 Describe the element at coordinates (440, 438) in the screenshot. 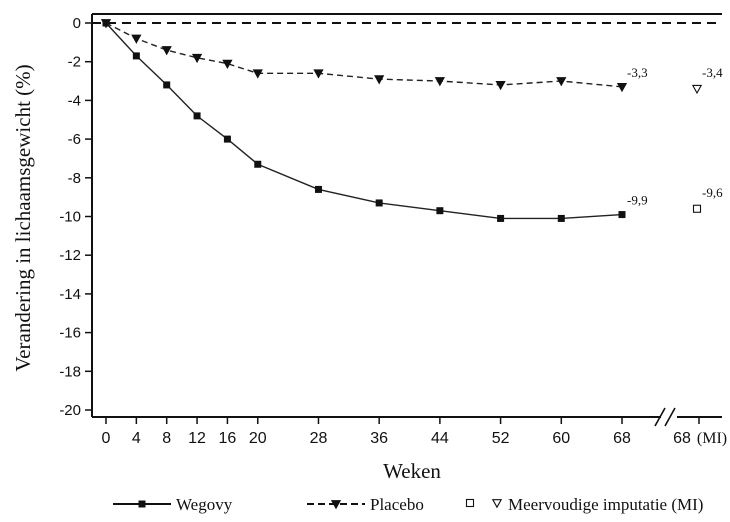

I see `x-tick-label: 44` at that location.